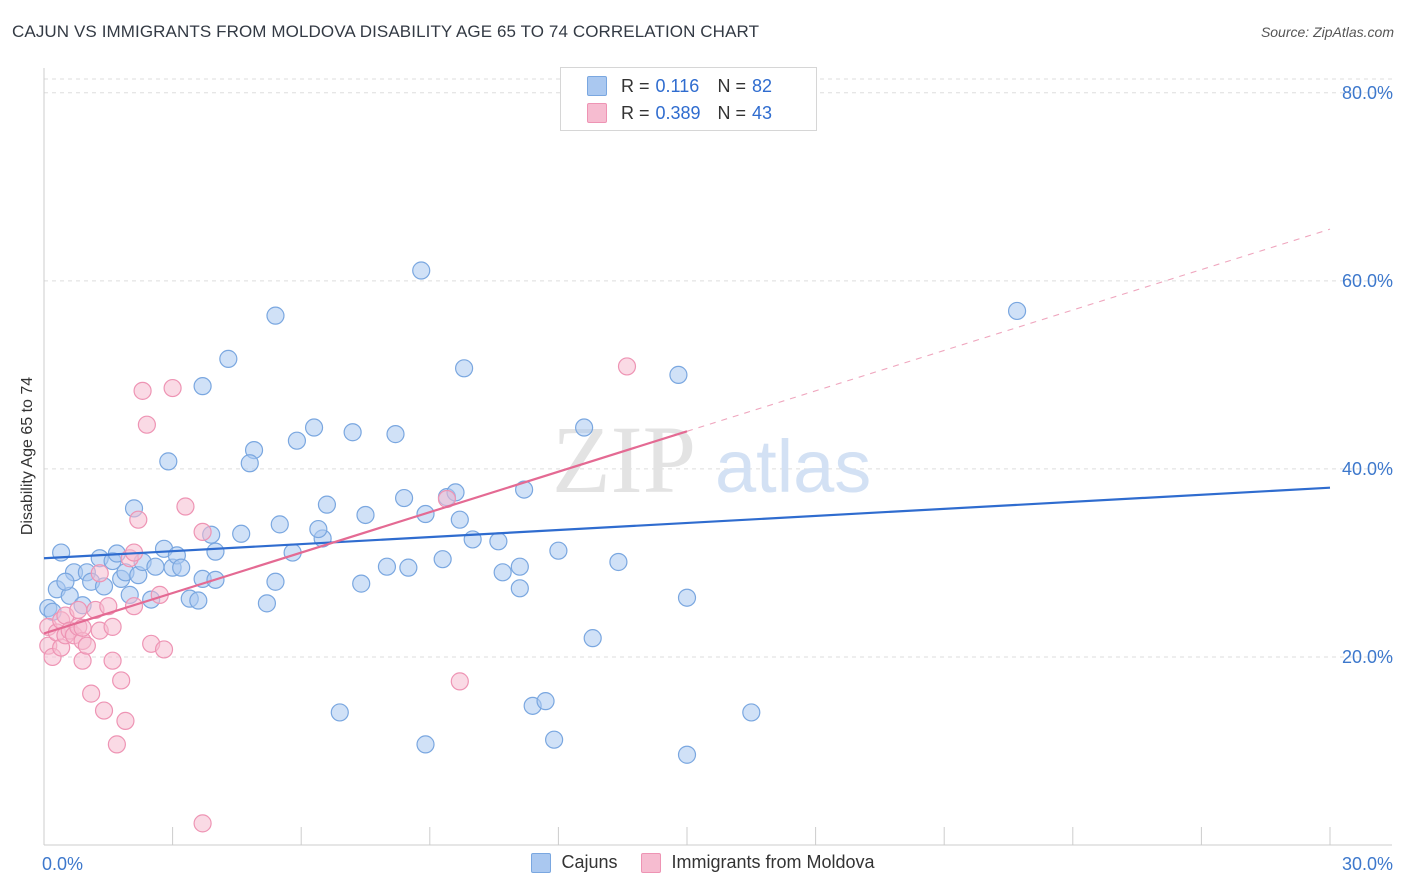 Image resolution: width=1406 pixels, height=892 pixels. What do you see at coordinates (589, 862) in the screenshot?
I see `legend-label-cajuns: Cajuns` at bounding box center [589, 862].